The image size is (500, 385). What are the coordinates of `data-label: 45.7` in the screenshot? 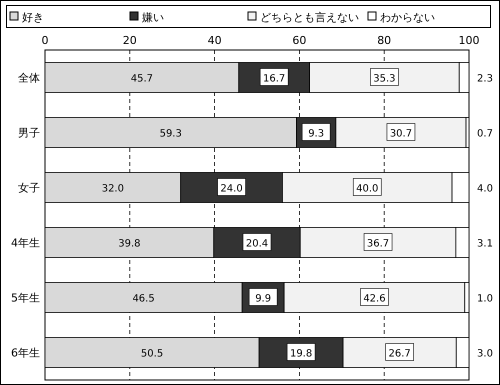 It's located at (142, 79).